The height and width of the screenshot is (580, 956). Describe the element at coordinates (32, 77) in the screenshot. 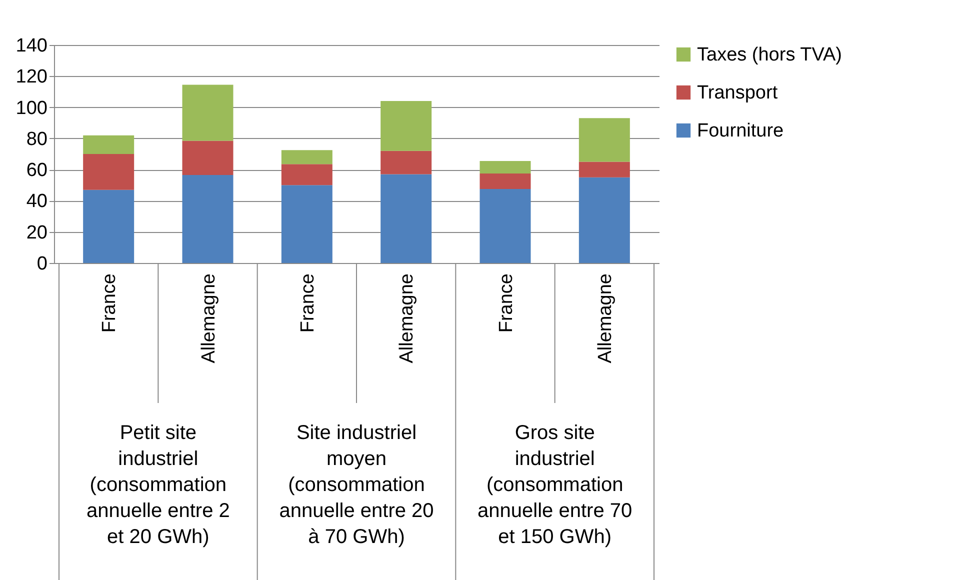

I see `y-tick-label: 120` at that location.